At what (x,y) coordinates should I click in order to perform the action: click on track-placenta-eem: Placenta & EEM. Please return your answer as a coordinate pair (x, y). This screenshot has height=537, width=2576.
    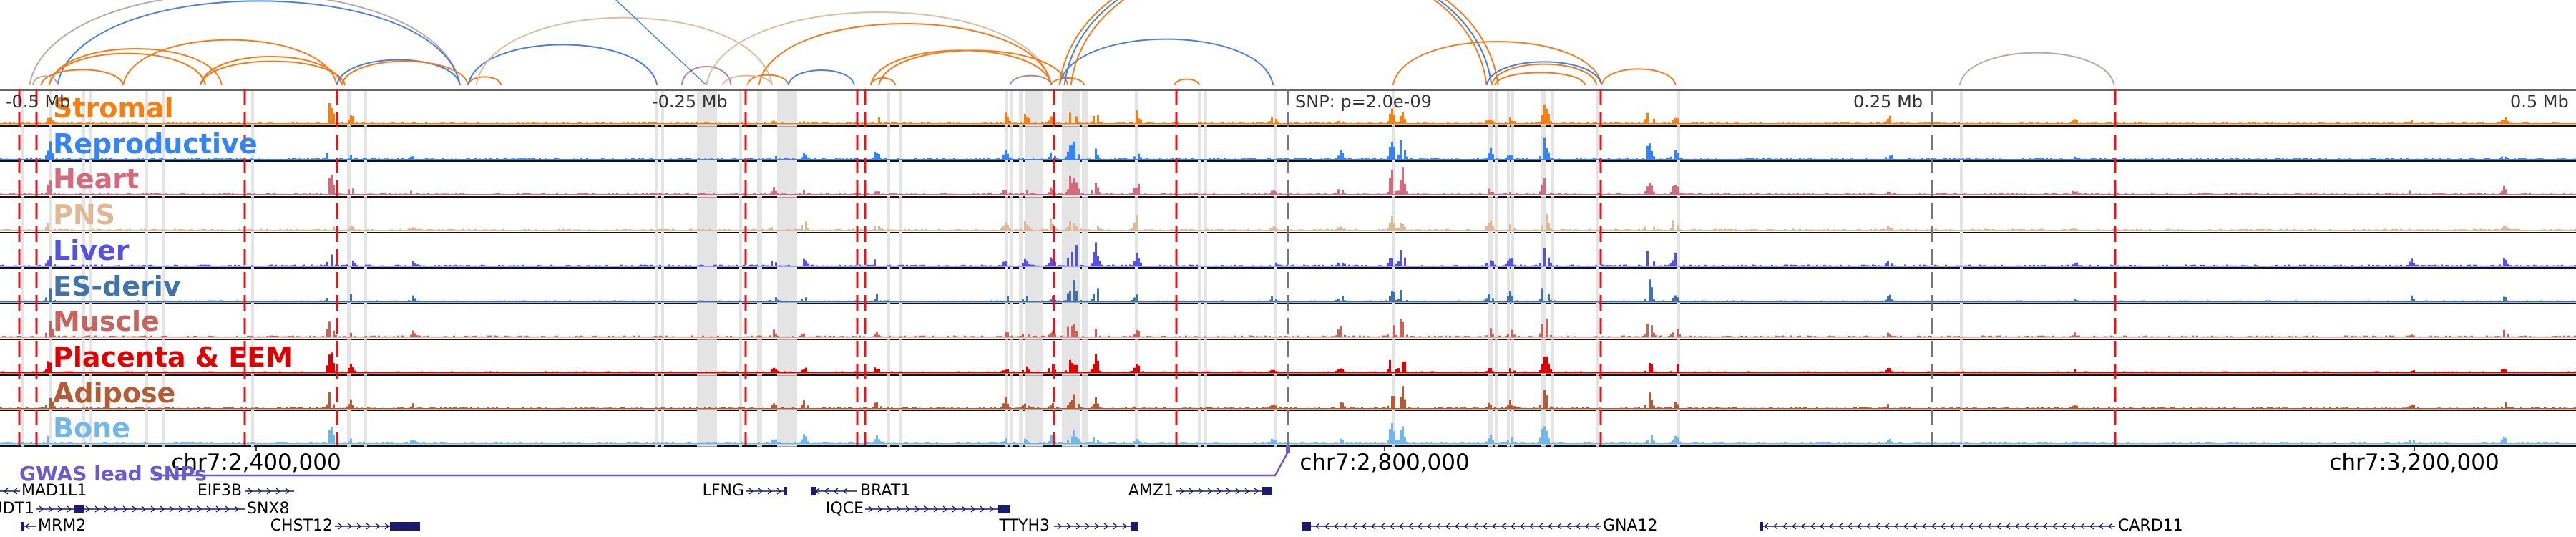
    Looking at the image, I should click on (1288, 357).